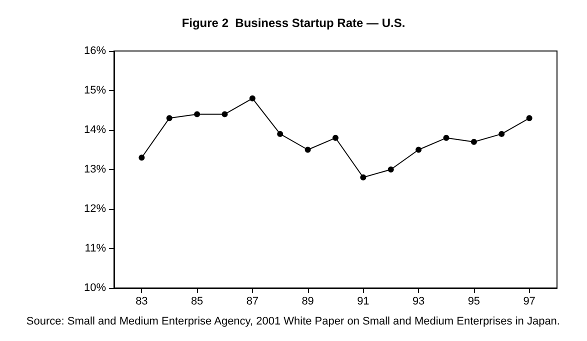 The height and width of the screenshot is (341, 587). Describe the element at coordinates (95, 248) in the screenshot. I see `y-tick-label: 11%` at that location.